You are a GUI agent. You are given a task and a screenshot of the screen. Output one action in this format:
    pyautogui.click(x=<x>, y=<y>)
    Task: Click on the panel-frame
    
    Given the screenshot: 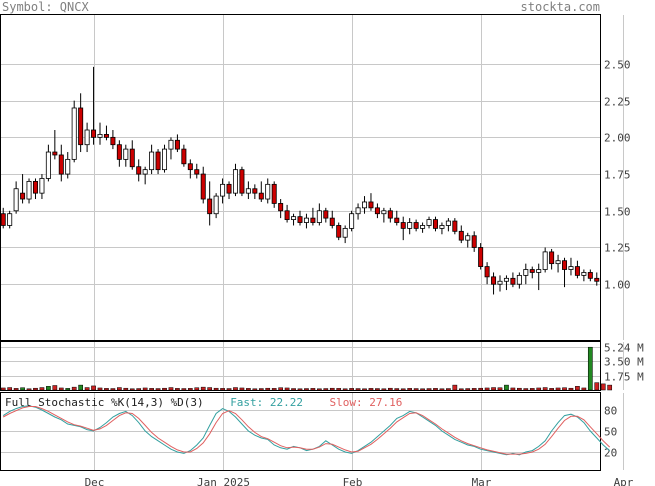 What is the action you would take?
    pyautogui.click(x=300, y=366)
    